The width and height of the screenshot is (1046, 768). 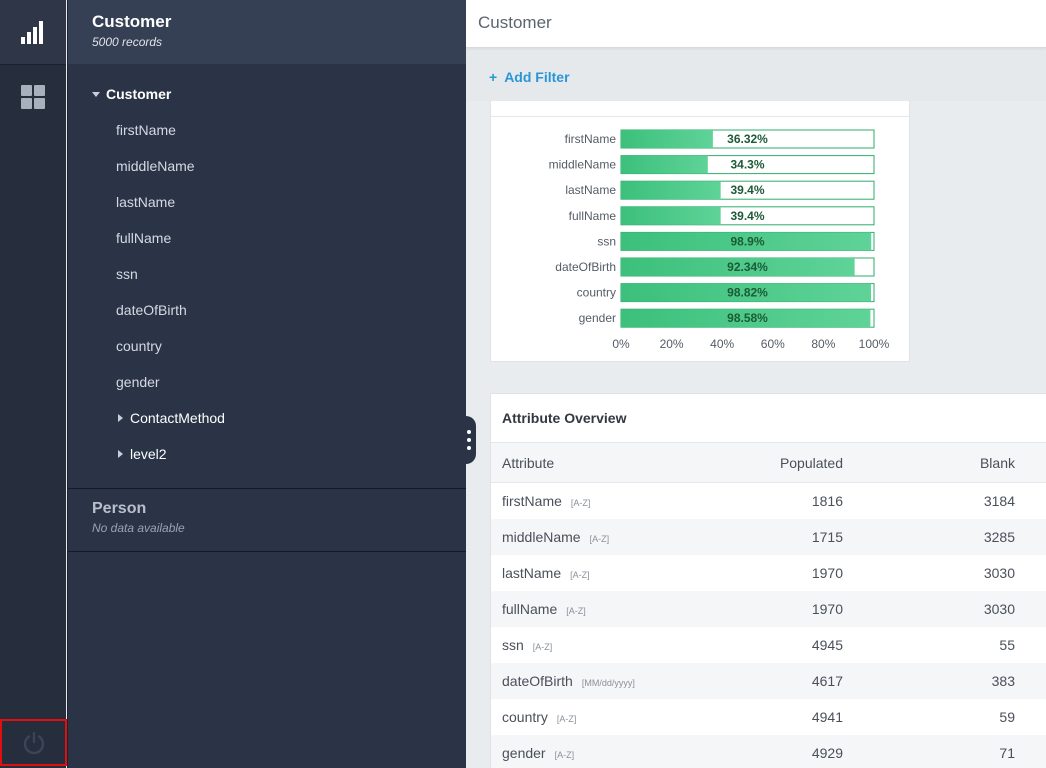 What do you see at coordinates (768, 463) in the screenshot?
I see `table-header: Attribute Populated Blank` at bounding box center [768, 463].